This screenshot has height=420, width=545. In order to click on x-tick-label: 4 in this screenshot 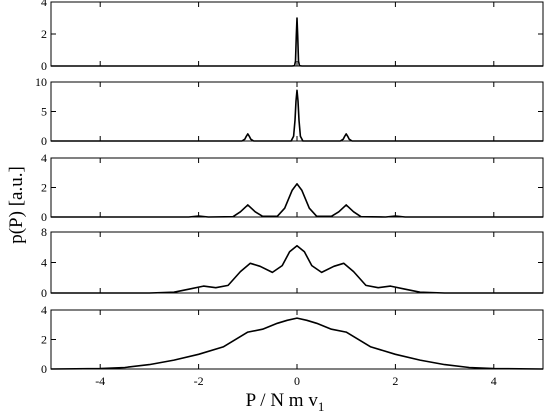, I will do `click(494, 381)`.